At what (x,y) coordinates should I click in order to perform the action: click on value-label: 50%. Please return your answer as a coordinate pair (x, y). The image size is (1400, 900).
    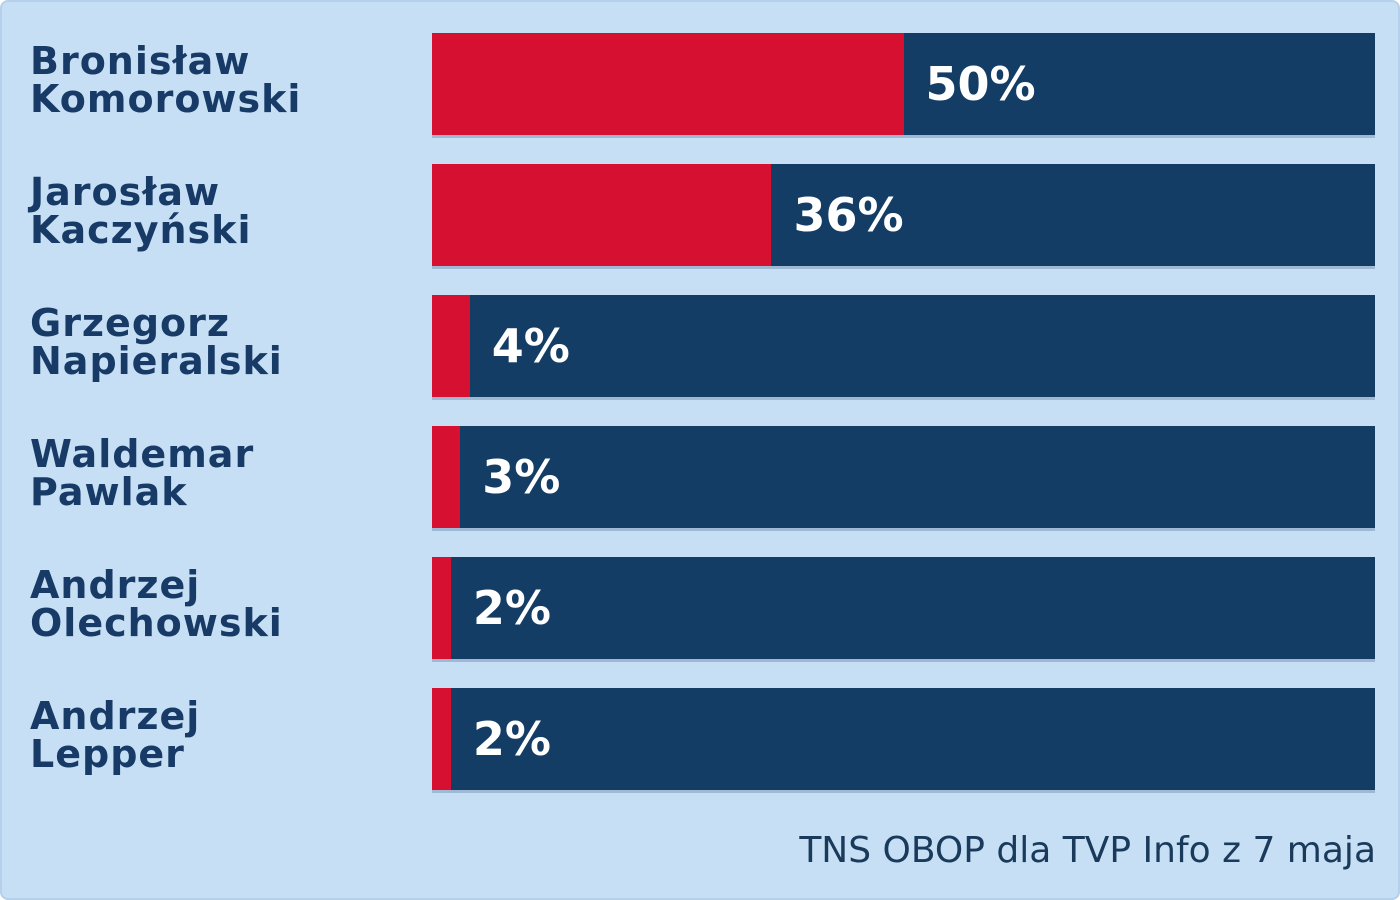
    Looking at the image, I should click on (980, 84).